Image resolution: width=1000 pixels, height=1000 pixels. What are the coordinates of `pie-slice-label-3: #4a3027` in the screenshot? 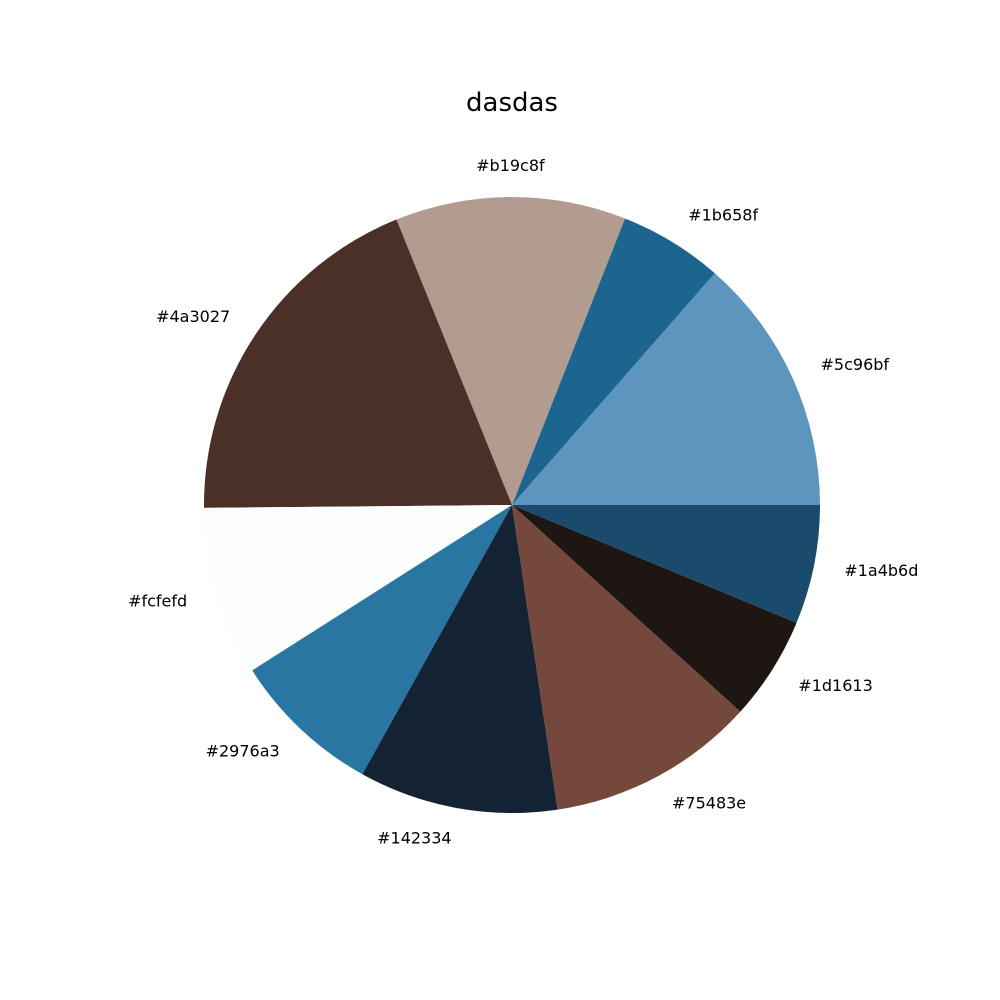 It's located at (193, 316).